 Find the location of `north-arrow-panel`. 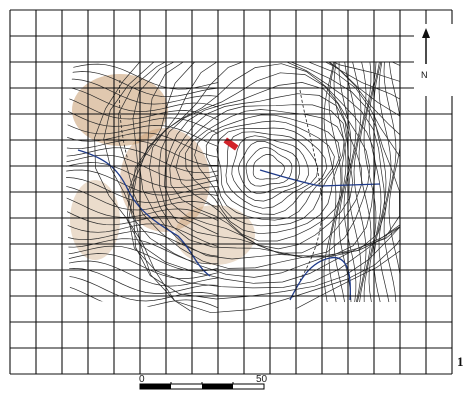

north-arrow-panel is located at coordinates (434, 60).